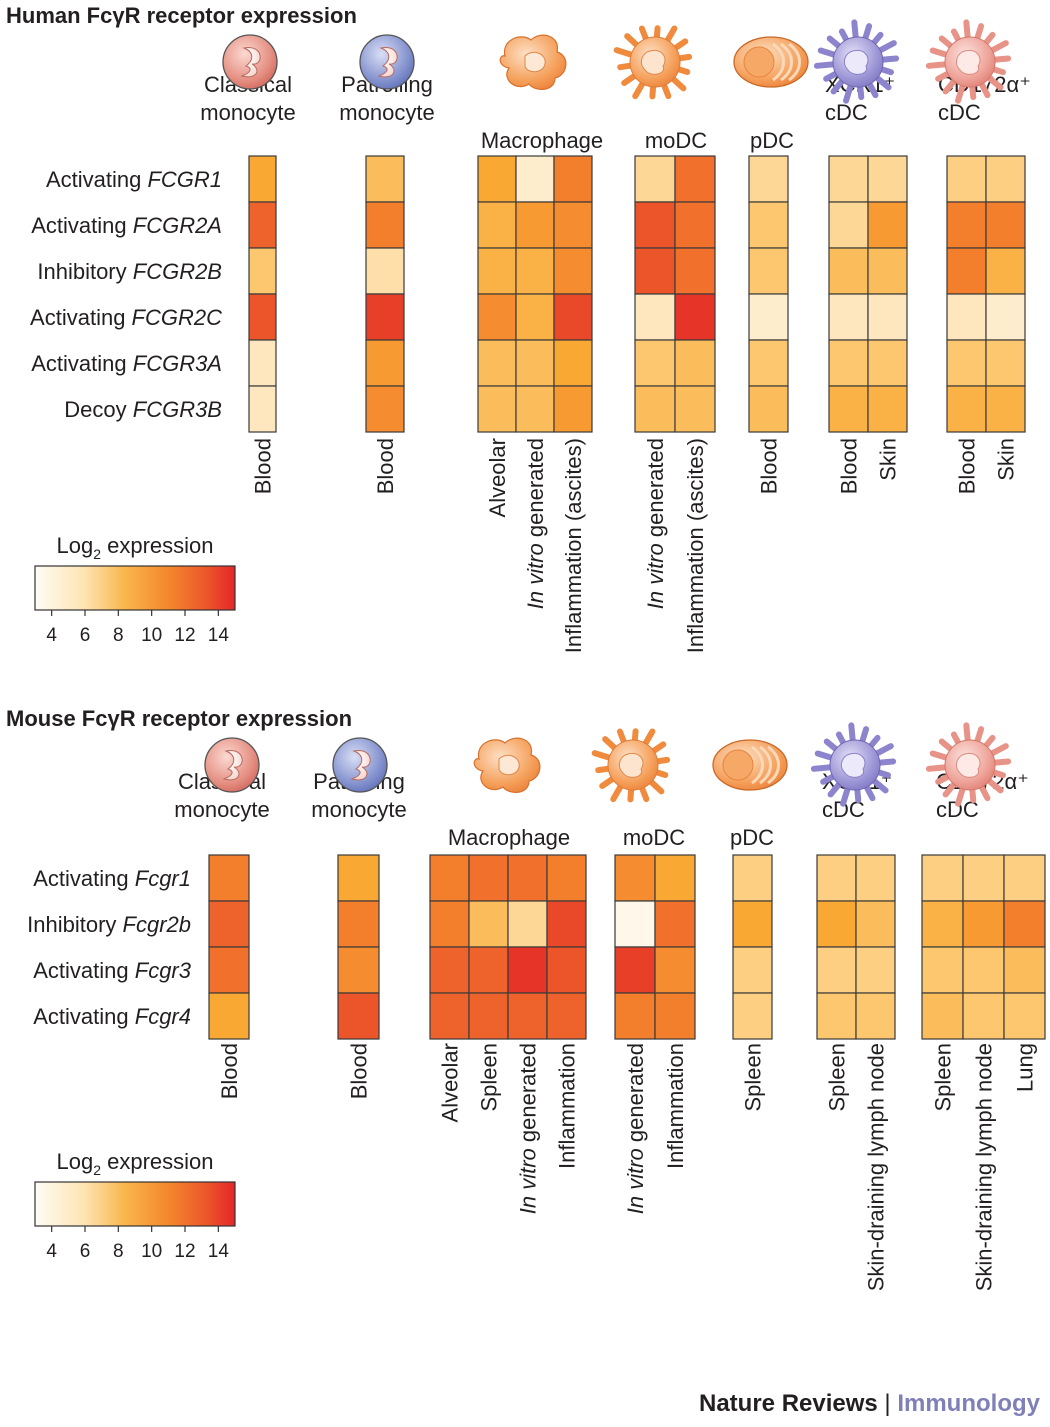 The width and height of the screenshot is (1050, 1427). What do you see at coordinates (118, 635) in the screenshot?
I see `legend-tick-label: 8` at bounding box center [118, 635].